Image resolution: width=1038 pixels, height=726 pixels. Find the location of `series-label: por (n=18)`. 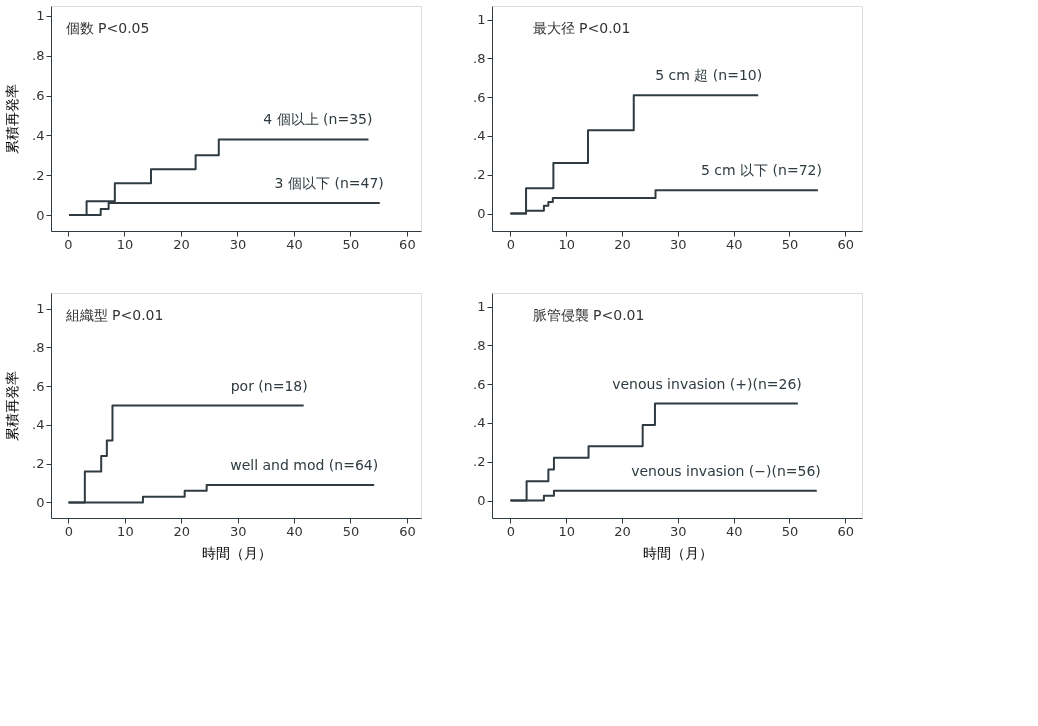

series-label: por (n=18) is located at coordinates (269, 385).